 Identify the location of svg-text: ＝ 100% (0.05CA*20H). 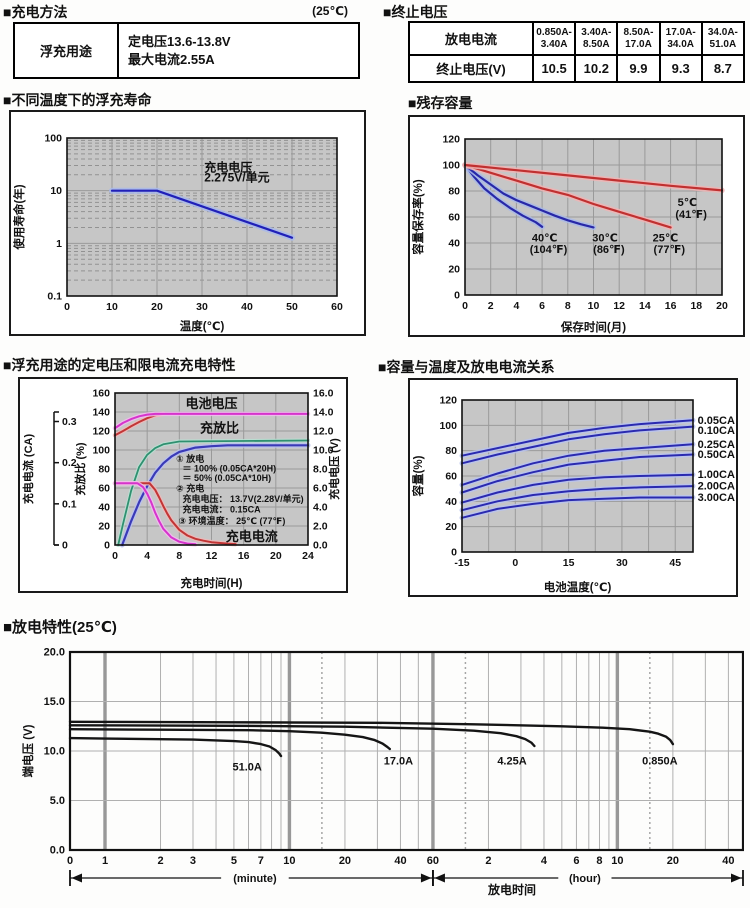
(230, 469).